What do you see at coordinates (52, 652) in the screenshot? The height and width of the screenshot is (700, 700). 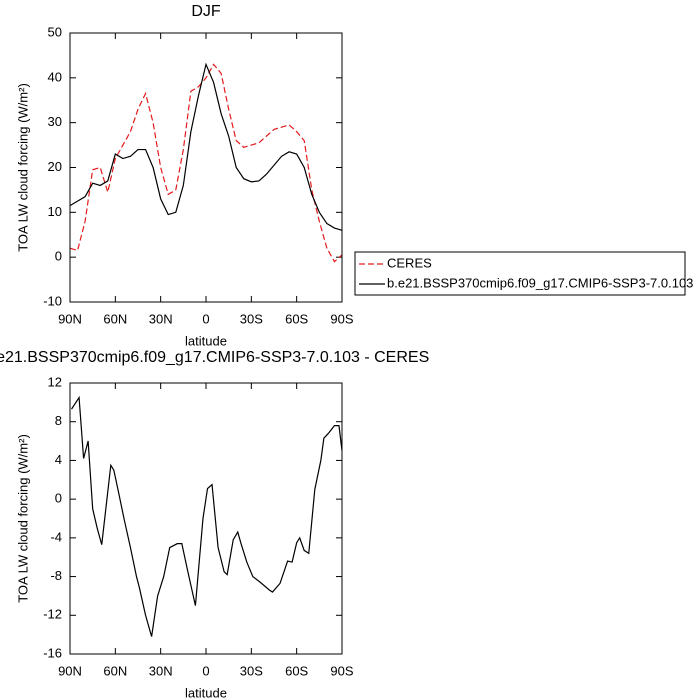 I see `y-tick-label: -16` at bounding box center [52, 652].